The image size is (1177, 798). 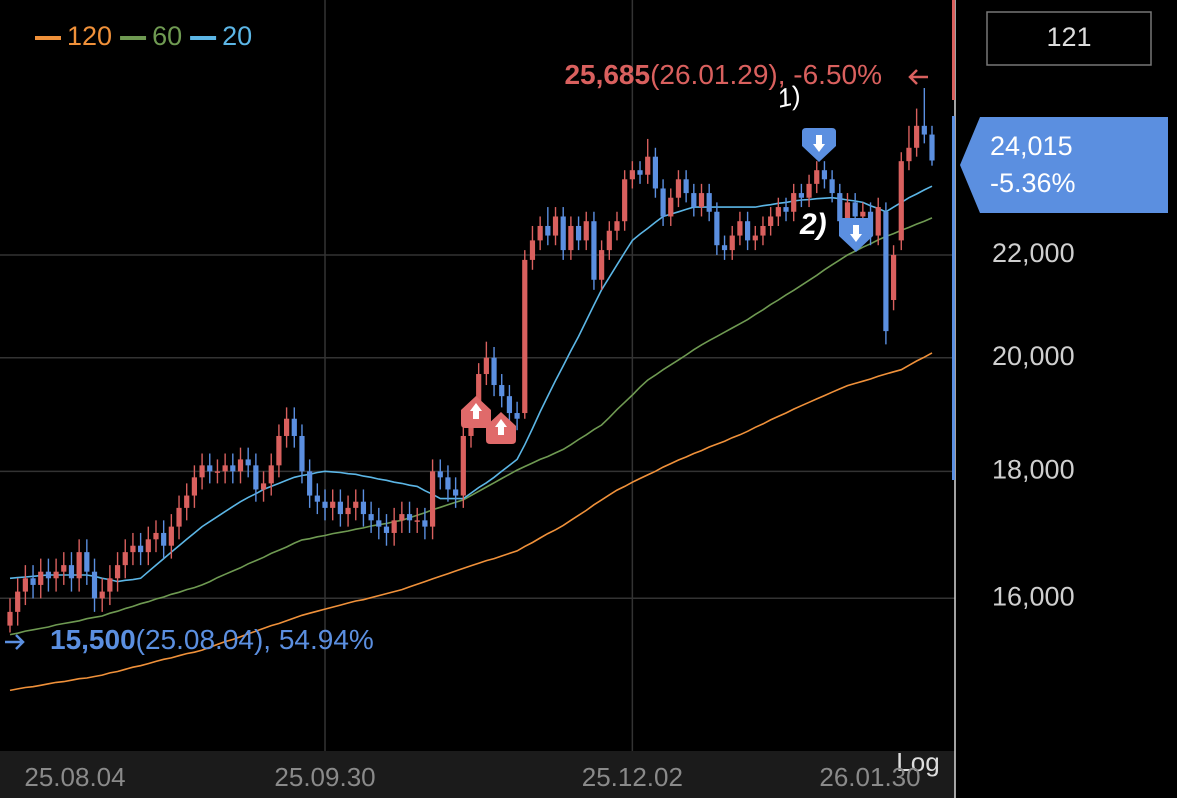 What do you see at coordinates (856, 235) in the screenshot?
I see `sell-signal` at bounding box center [856, 235].